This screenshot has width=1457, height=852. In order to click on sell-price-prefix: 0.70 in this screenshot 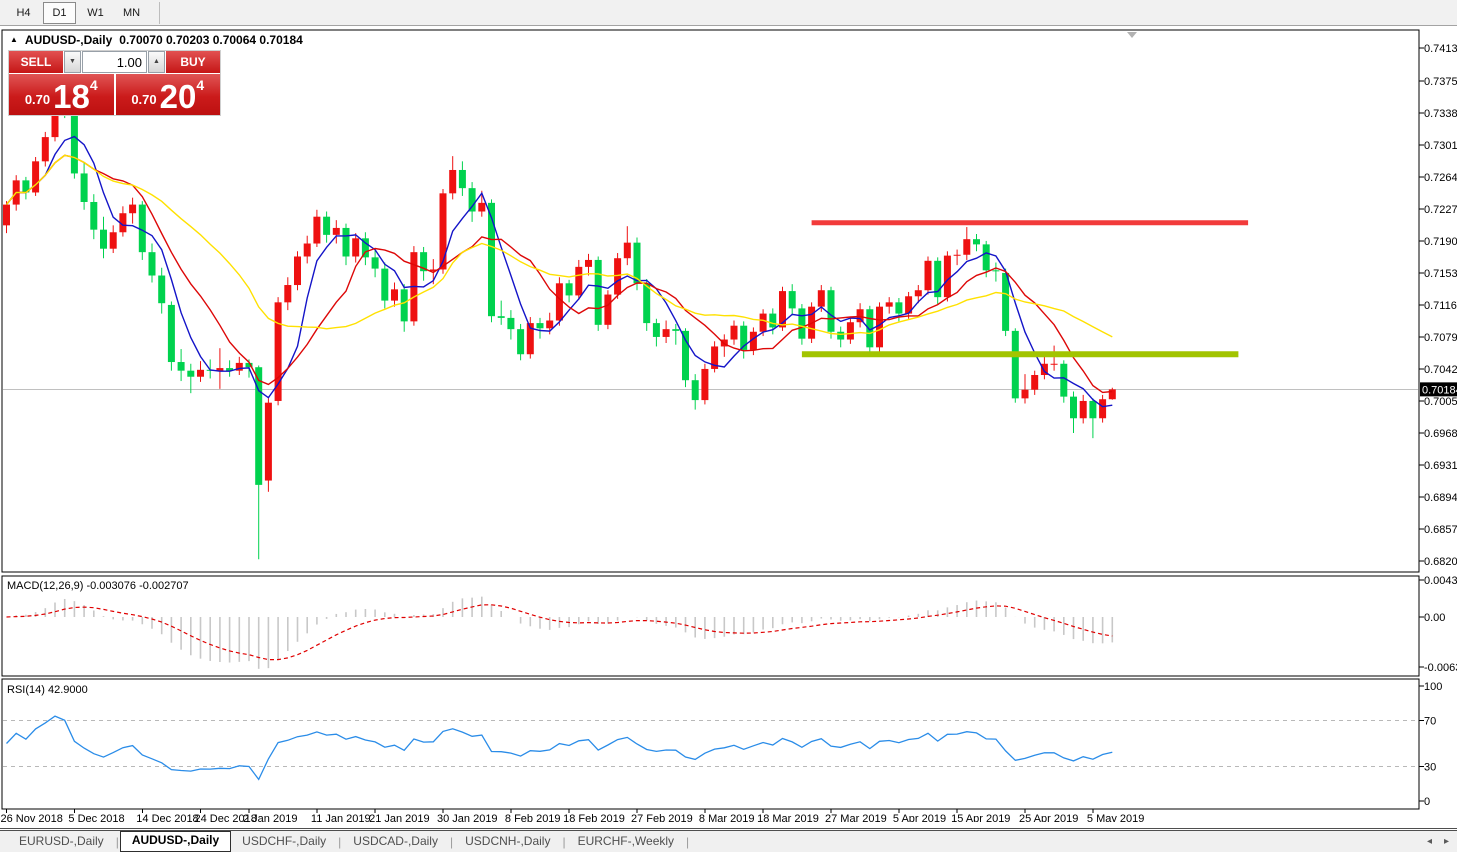, I will do `click(37, 99)`.